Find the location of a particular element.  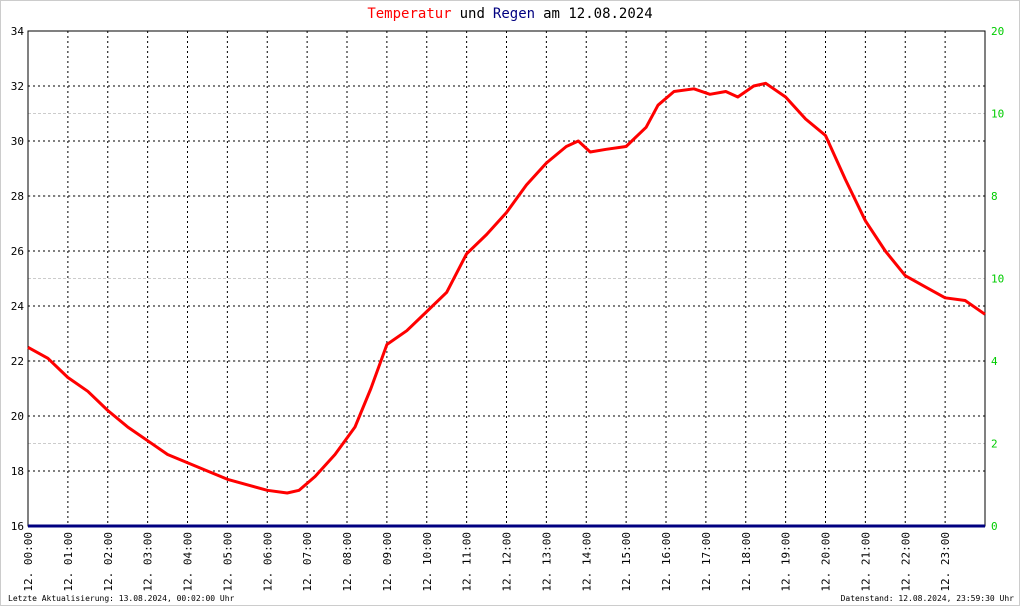

x-tick-label: 12. 11:00 is located at coordinates (467, 562).